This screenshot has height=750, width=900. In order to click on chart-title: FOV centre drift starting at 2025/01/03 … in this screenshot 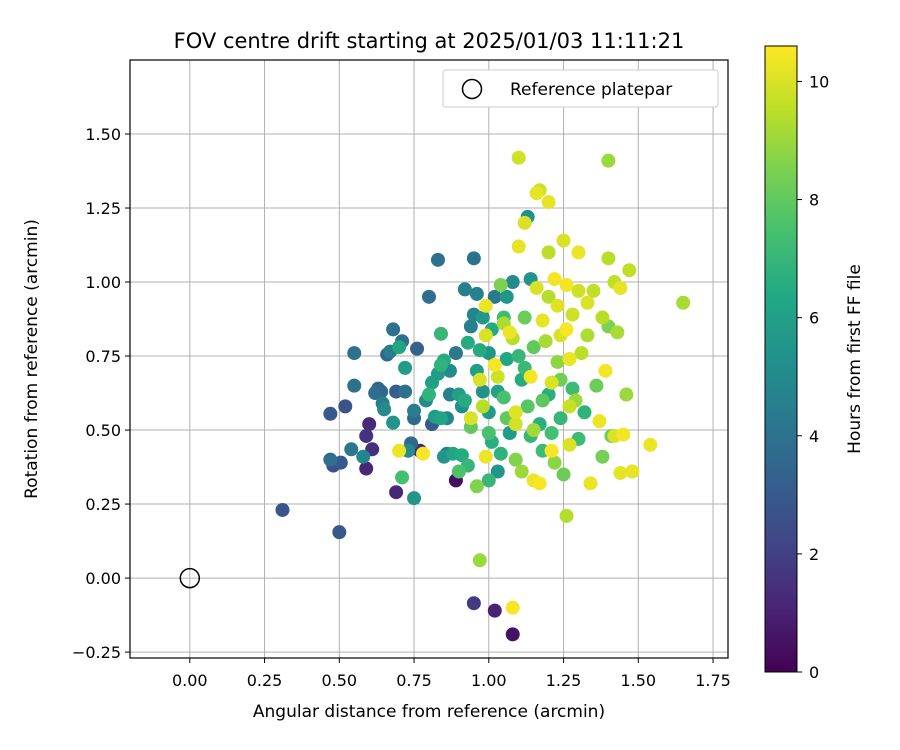, I will do `click(429, 41)`.